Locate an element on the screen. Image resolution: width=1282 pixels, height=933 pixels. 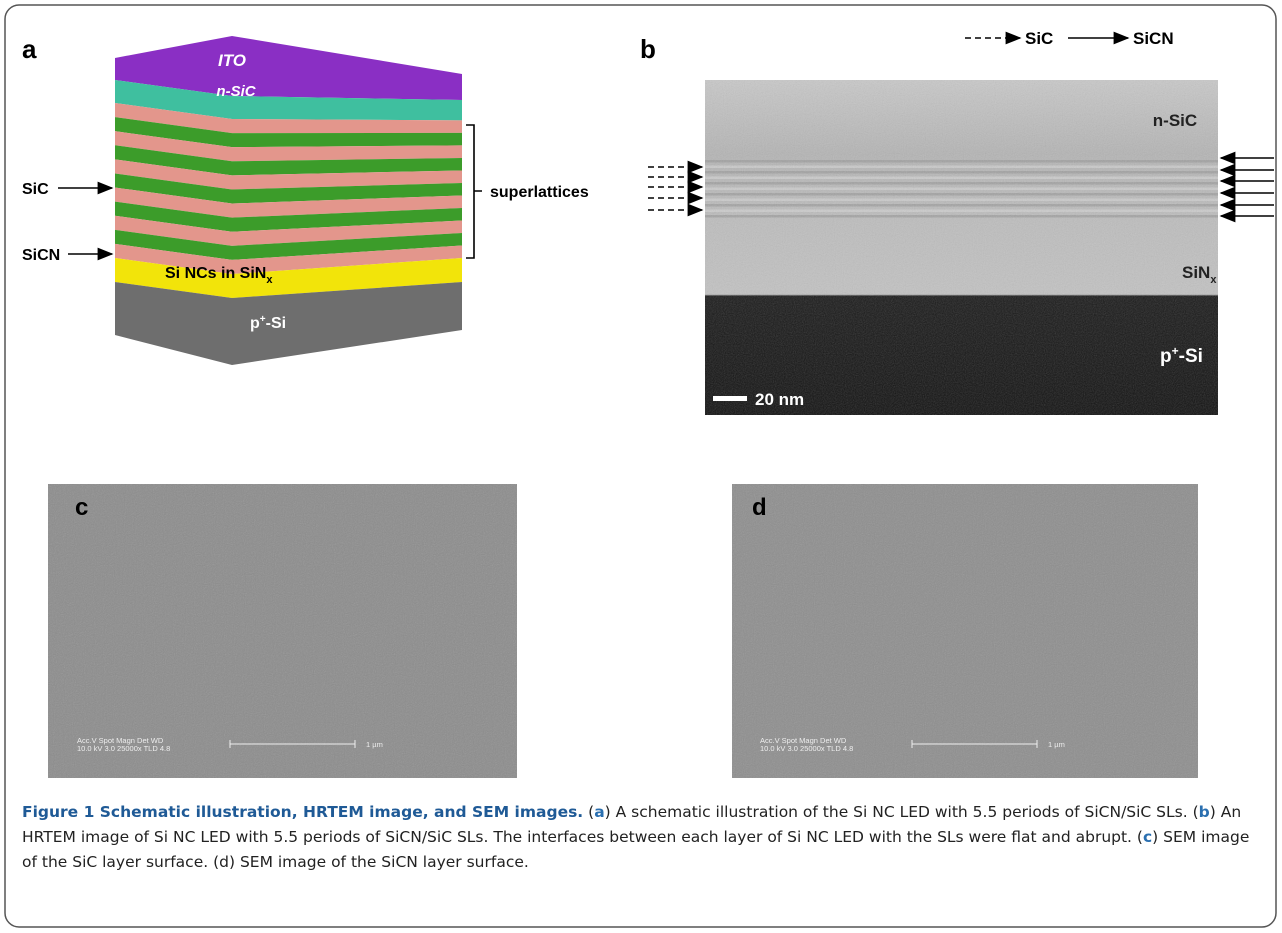
n-sic-layer is located at coordinates (288, 100).